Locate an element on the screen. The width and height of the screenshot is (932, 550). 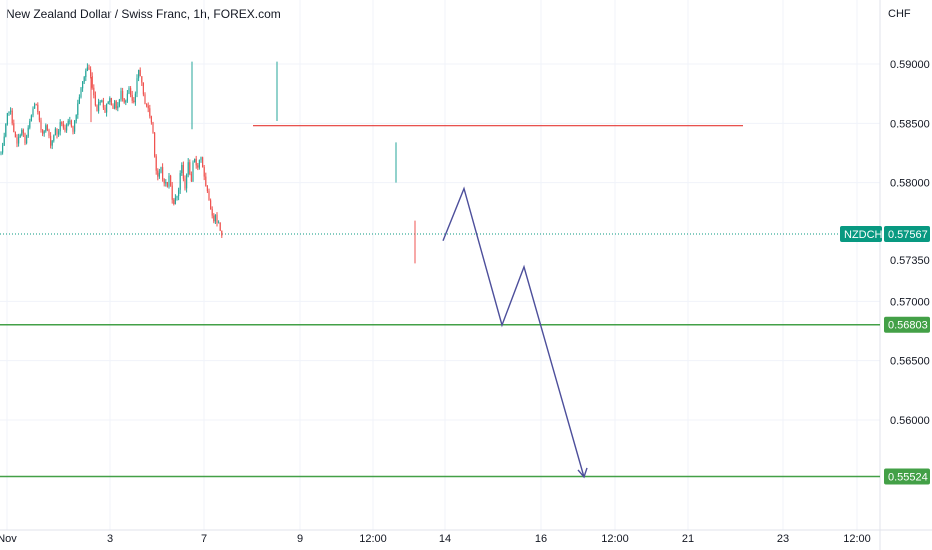
projection-path is located at coordinates (515, 332).